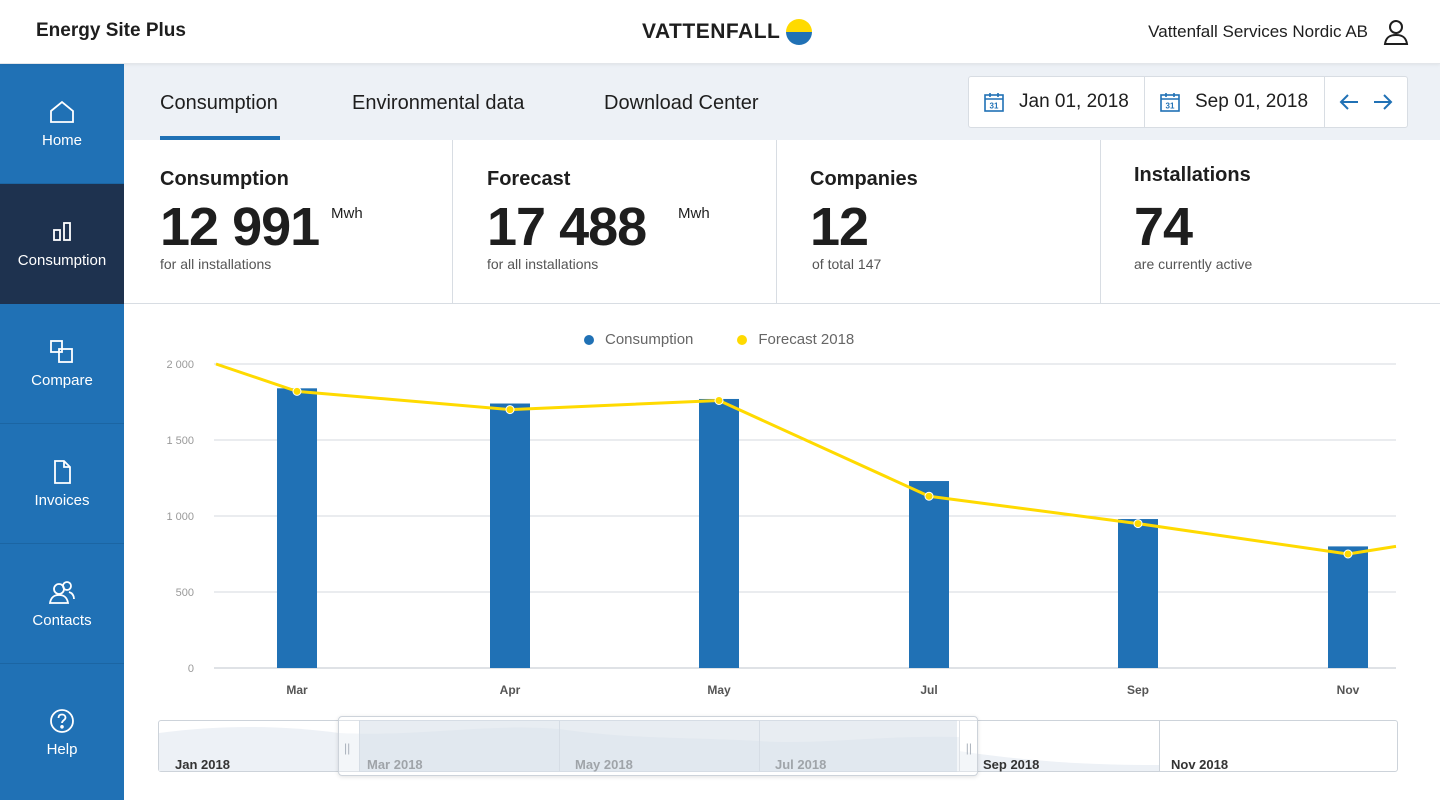 The width and height of the screenshot is (1440, 800). Describe the element at coordinates (1396, 32) in the screenshot. I see `user-icon` at that location.